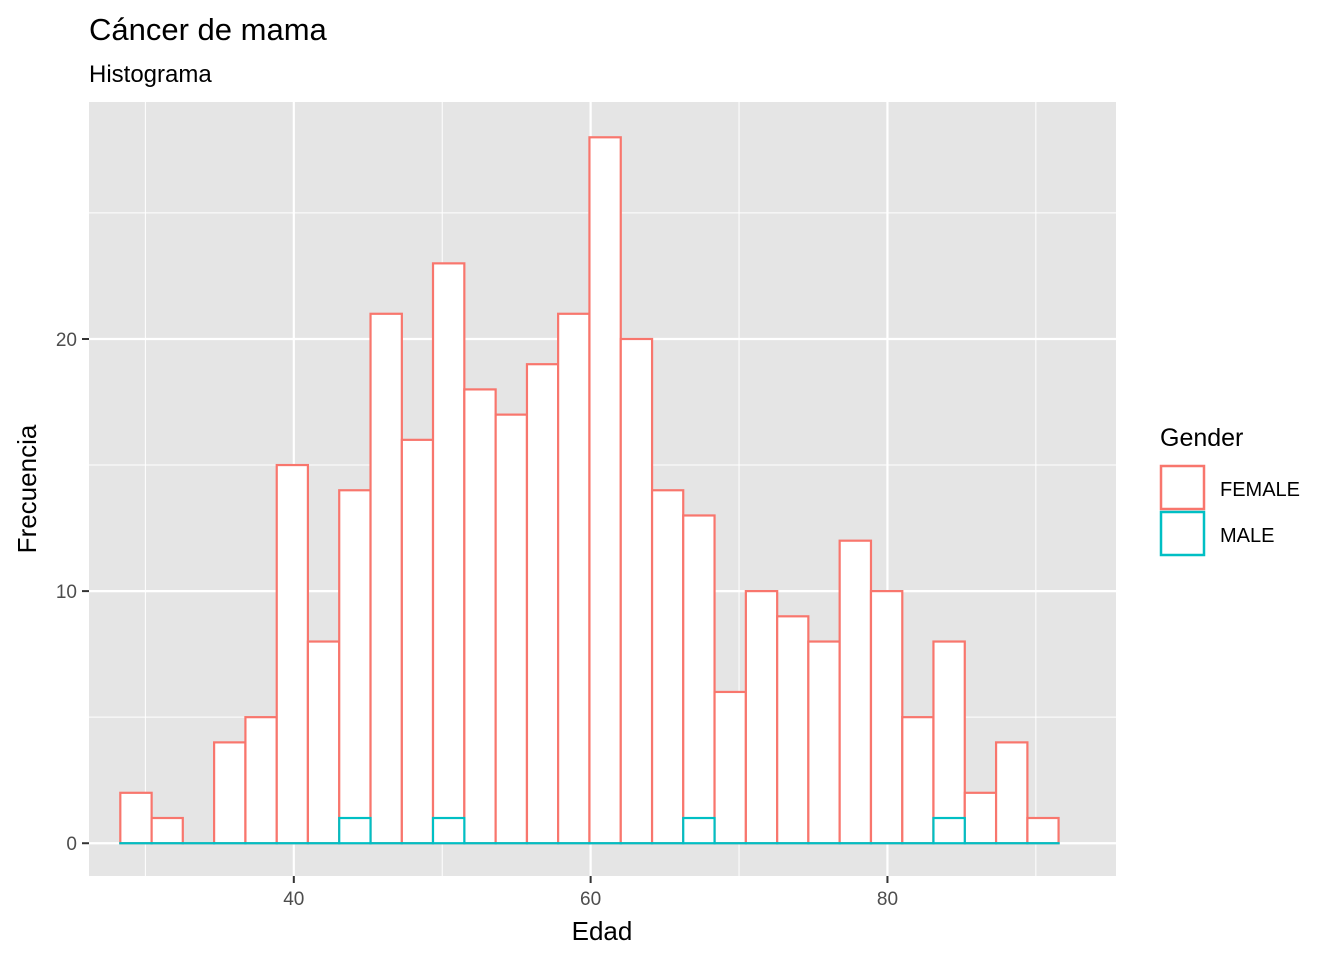 This screenshot has height=960, width=1344. Describe the element at coordinates (150, 74) in the screenshot. I see `chart-subtitle: Histograma` at that location.